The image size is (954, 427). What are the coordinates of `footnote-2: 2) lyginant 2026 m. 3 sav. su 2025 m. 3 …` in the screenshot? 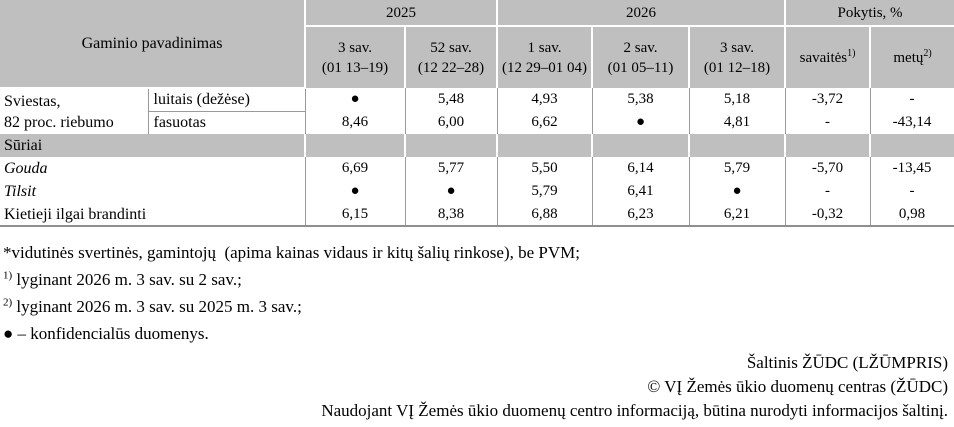 It's located at (478, 306).